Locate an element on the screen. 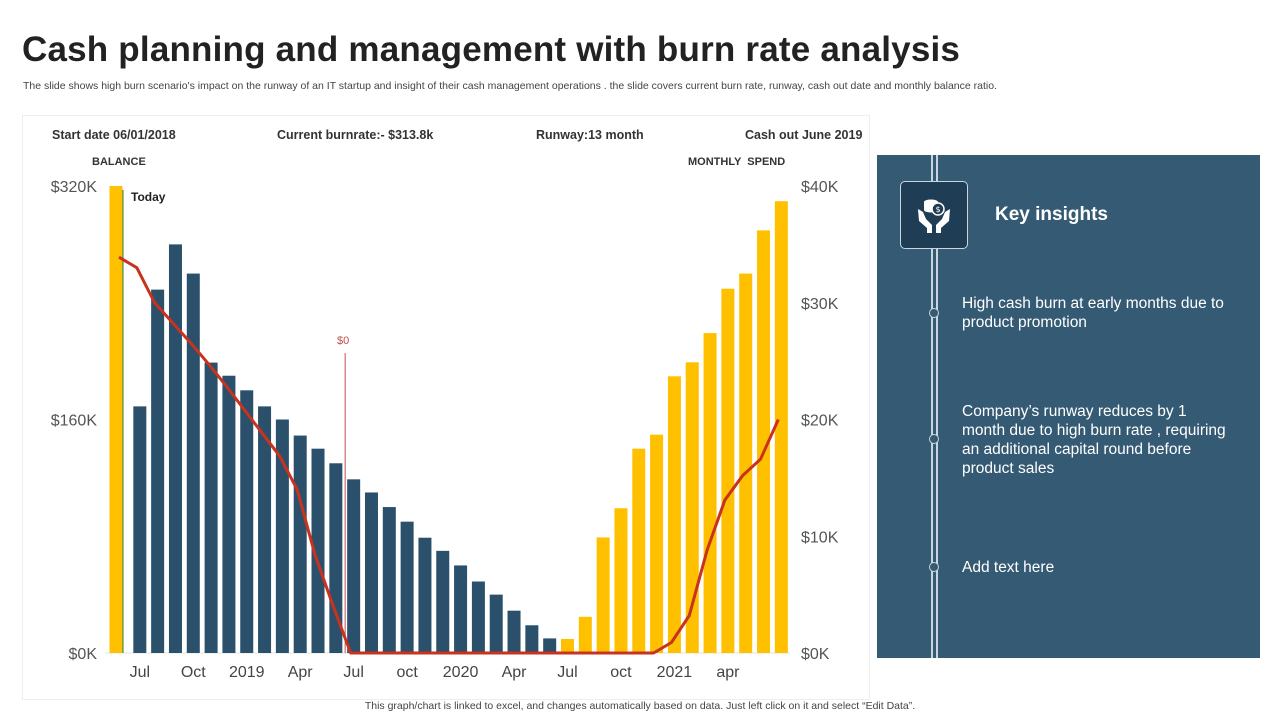 The height and width of the screenshot is (720, 1280). left-axis-tick-label: $0K is located at coordinates (83, 654).